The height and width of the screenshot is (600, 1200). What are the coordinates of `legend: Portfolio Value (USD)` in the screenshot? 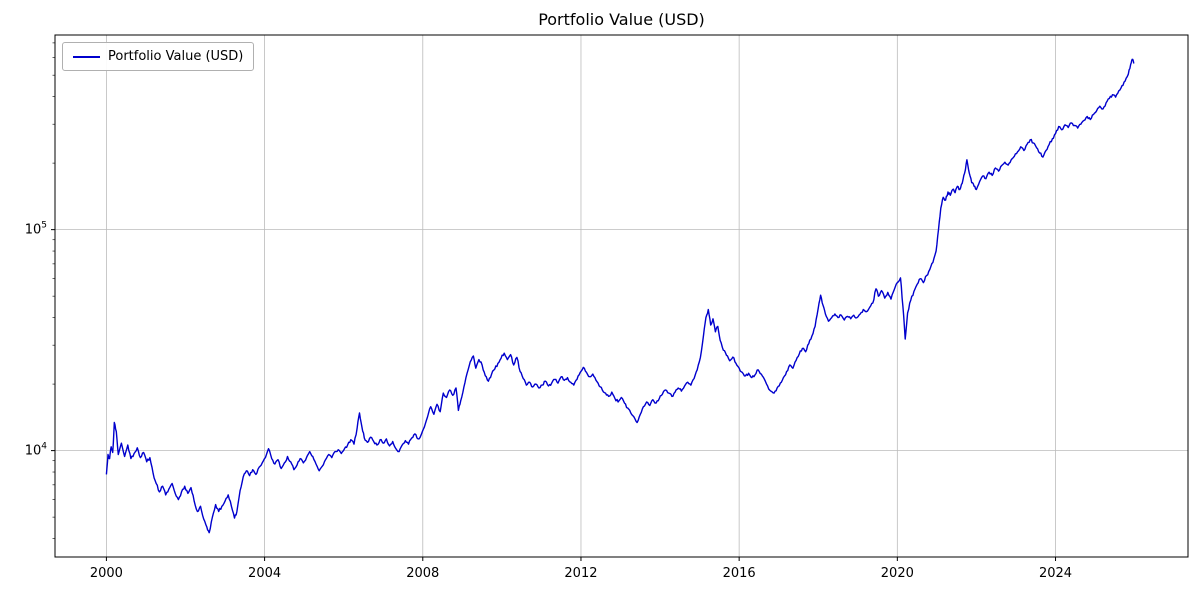 It's located at (158, 56).